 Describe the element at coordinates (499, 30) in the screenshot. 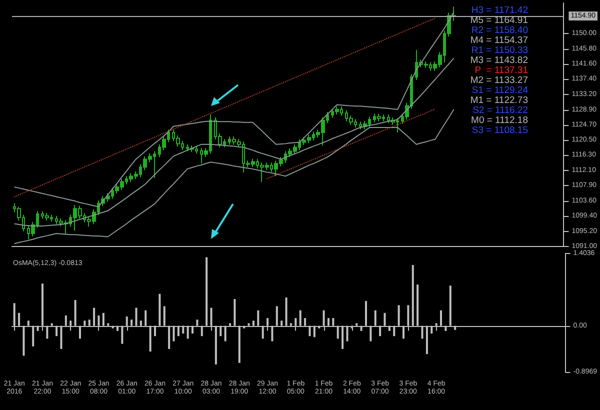

I see `annotation: R2 = 1158.40` at that location.